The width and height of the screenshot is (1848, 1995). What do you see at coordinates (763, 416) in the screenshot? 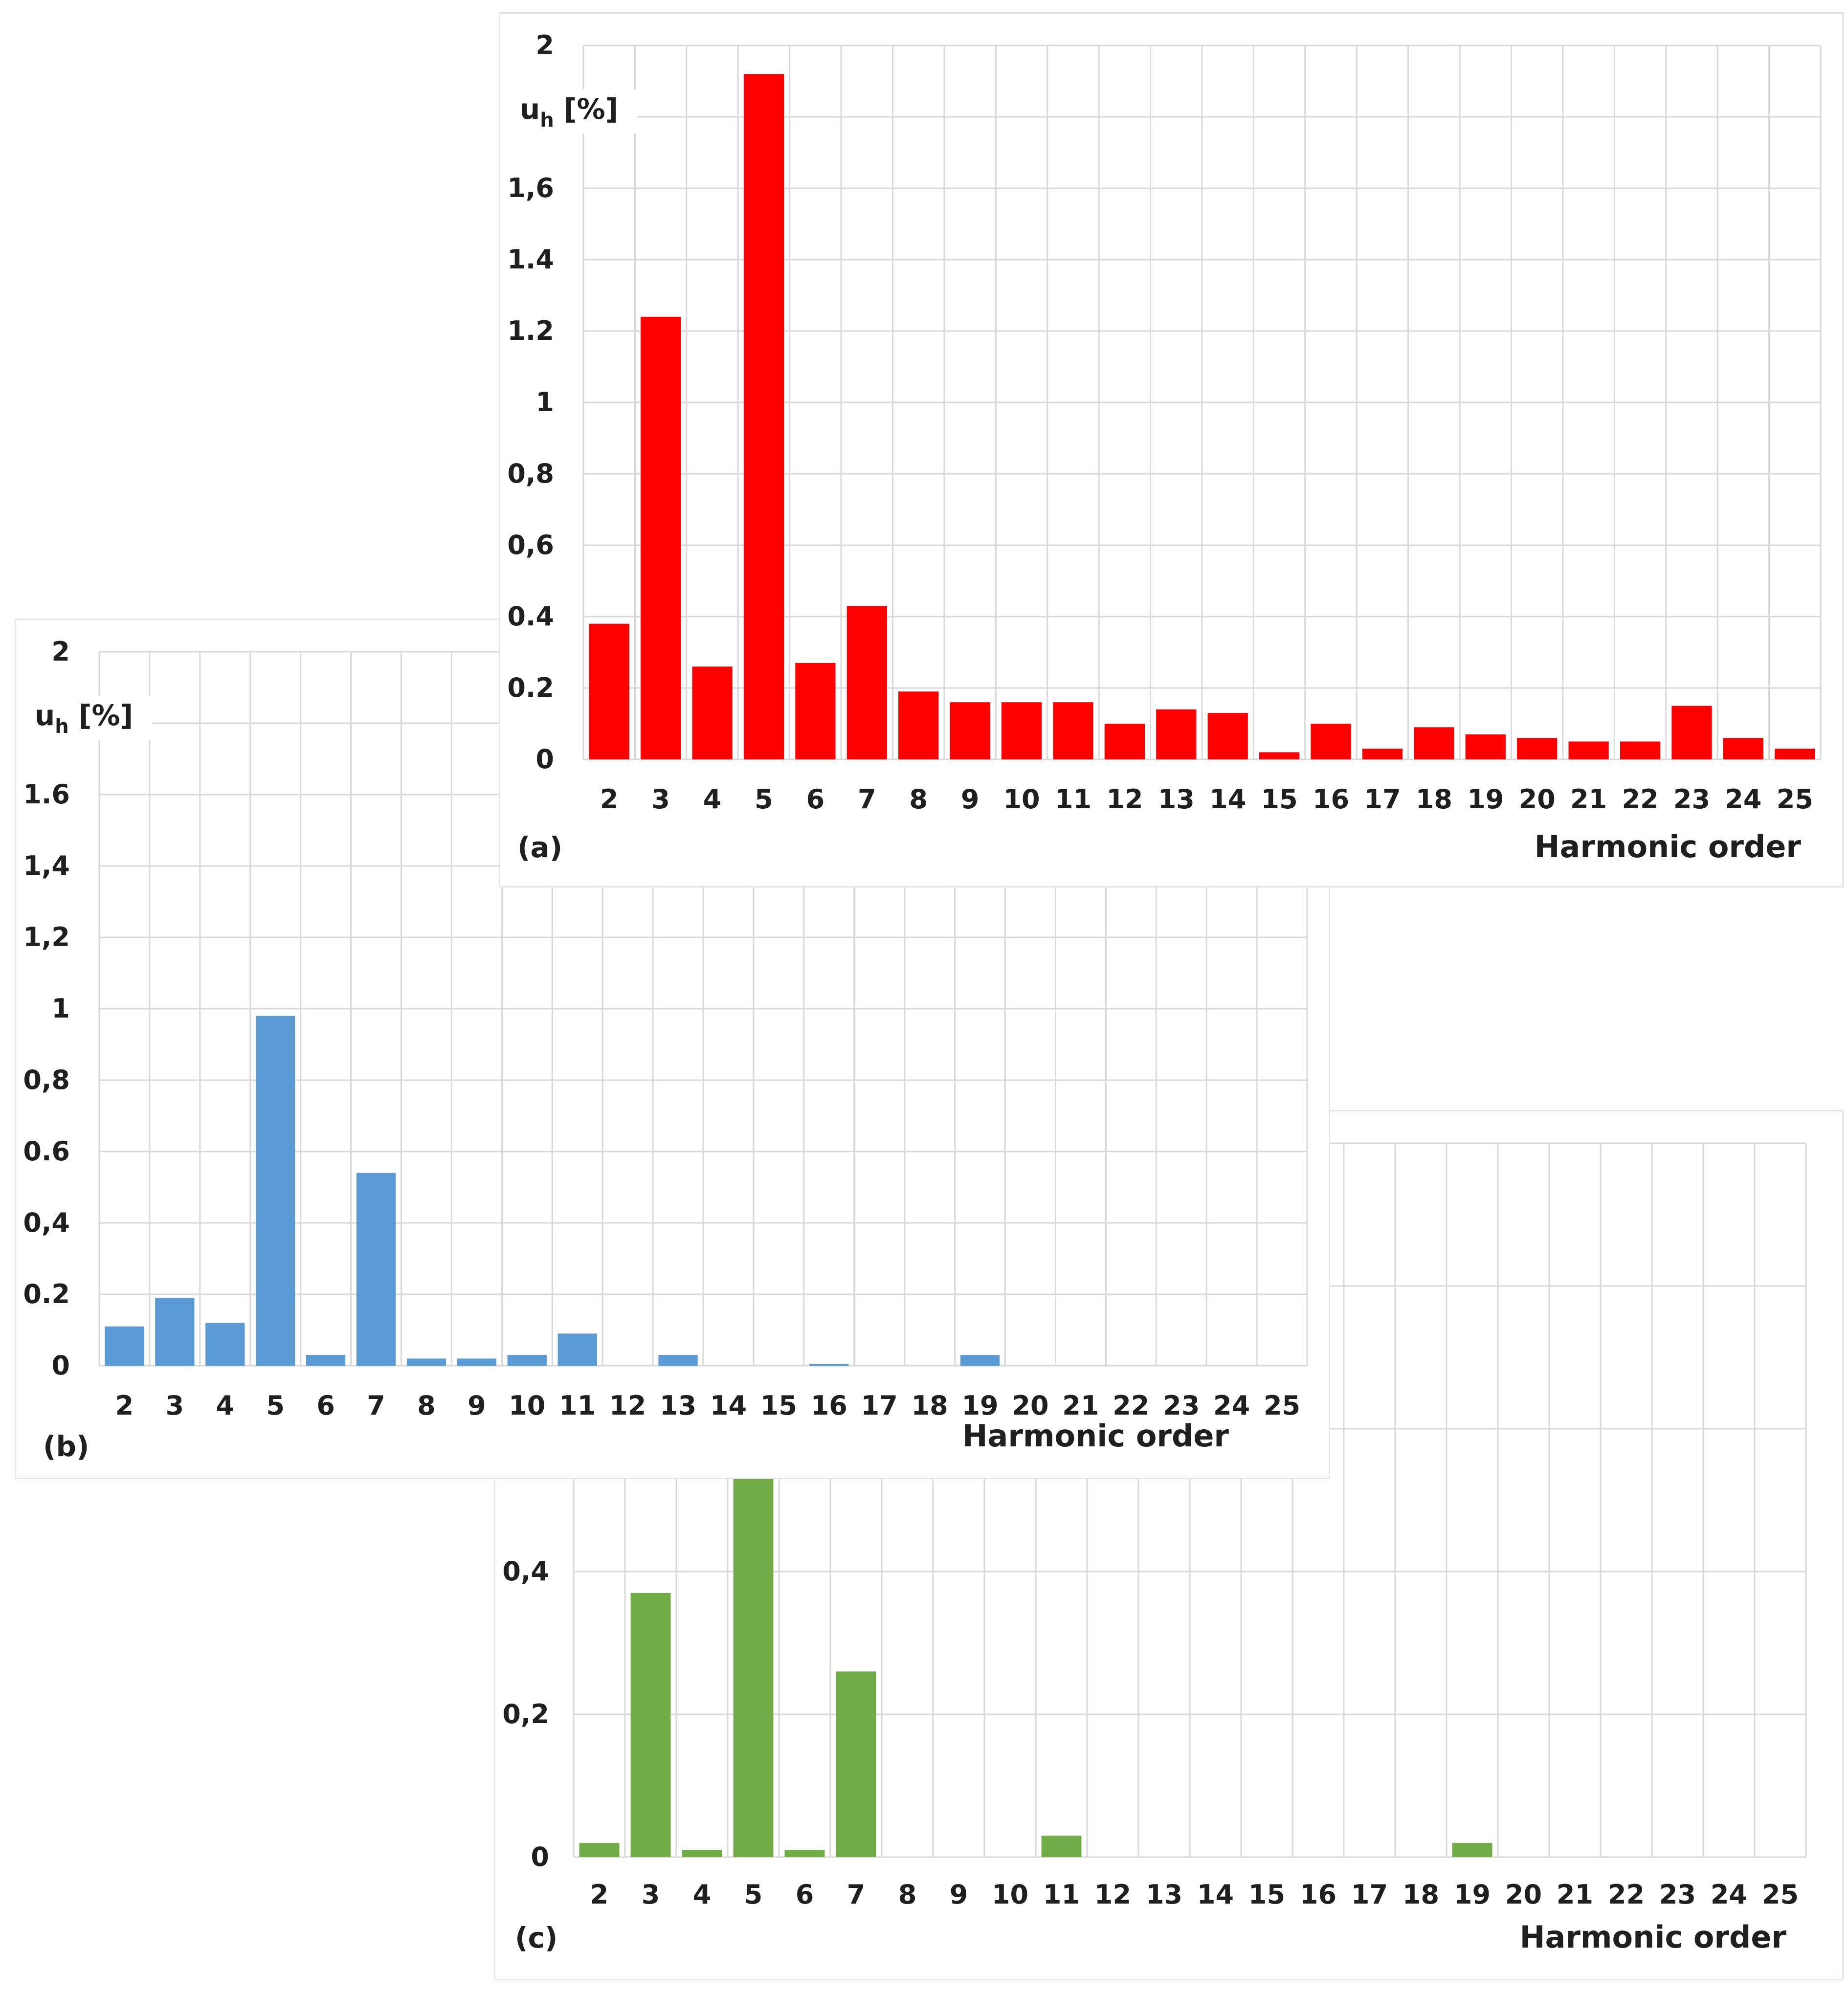
I see `bar-a-h5` at bounding box center [763, 416].